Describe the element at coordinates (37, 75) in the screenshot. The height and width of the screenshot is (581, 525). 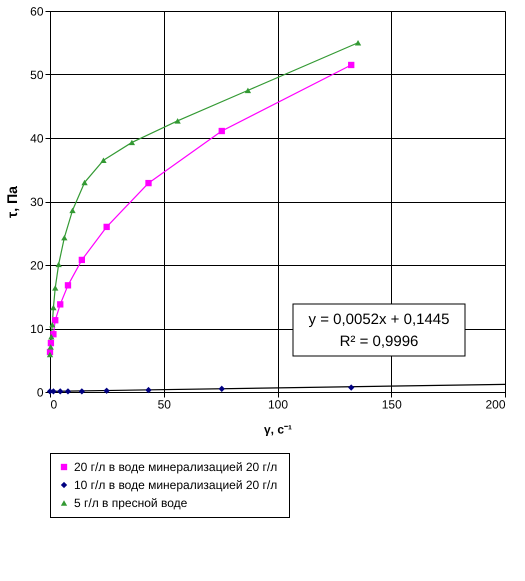
I see `y-tick-label: 50` at that location.